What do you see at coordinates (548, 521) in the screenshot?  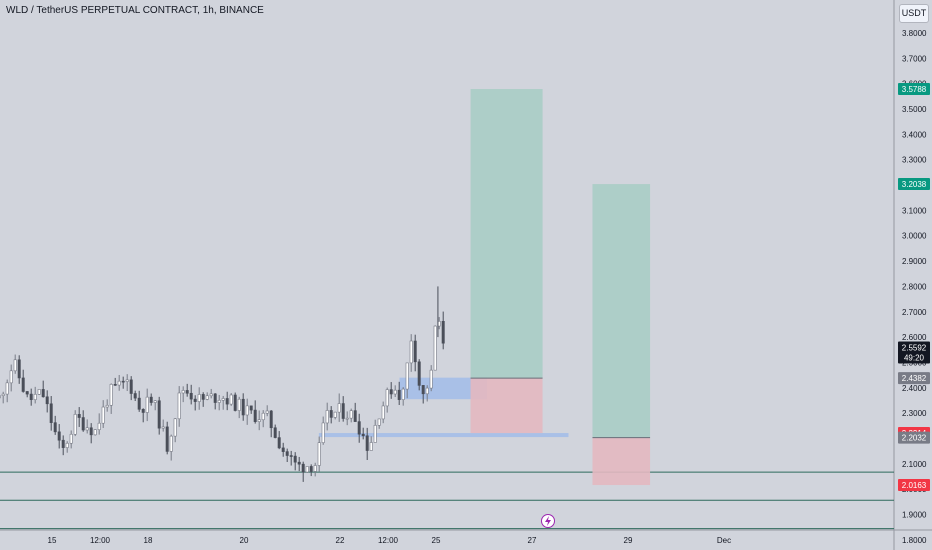 I see `lightning-icon` at bounding box center [548, 521].